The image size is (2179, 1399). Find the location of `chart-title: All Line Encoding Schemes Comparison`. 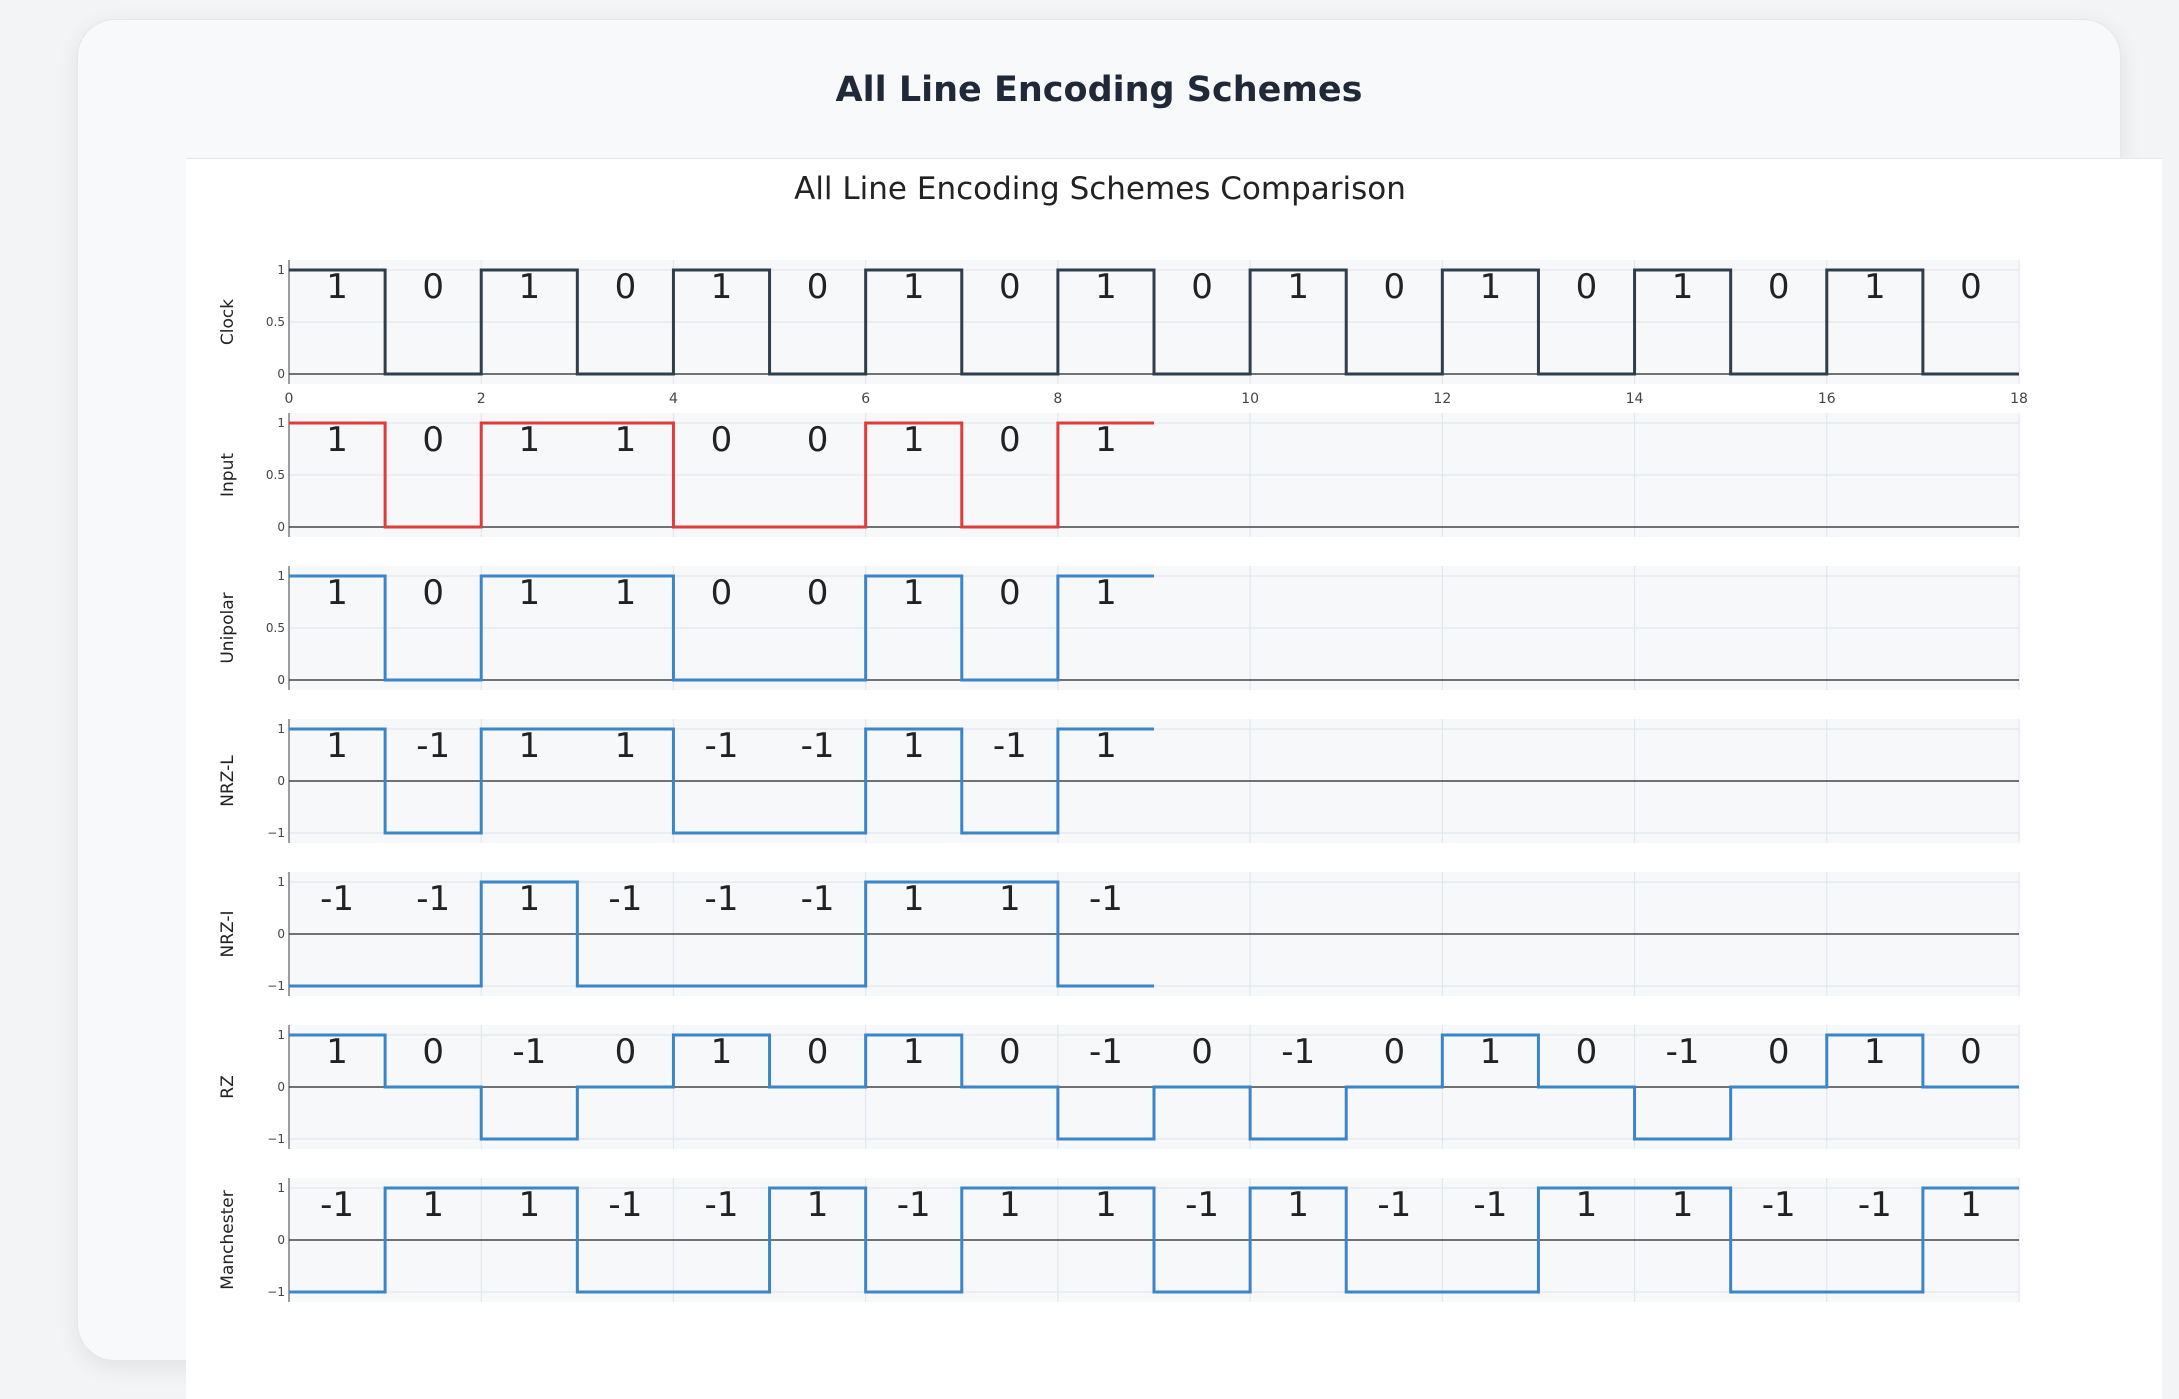

chart-title: All Line Encoding Schemes Comparison is located at coordinates (1100, 189).